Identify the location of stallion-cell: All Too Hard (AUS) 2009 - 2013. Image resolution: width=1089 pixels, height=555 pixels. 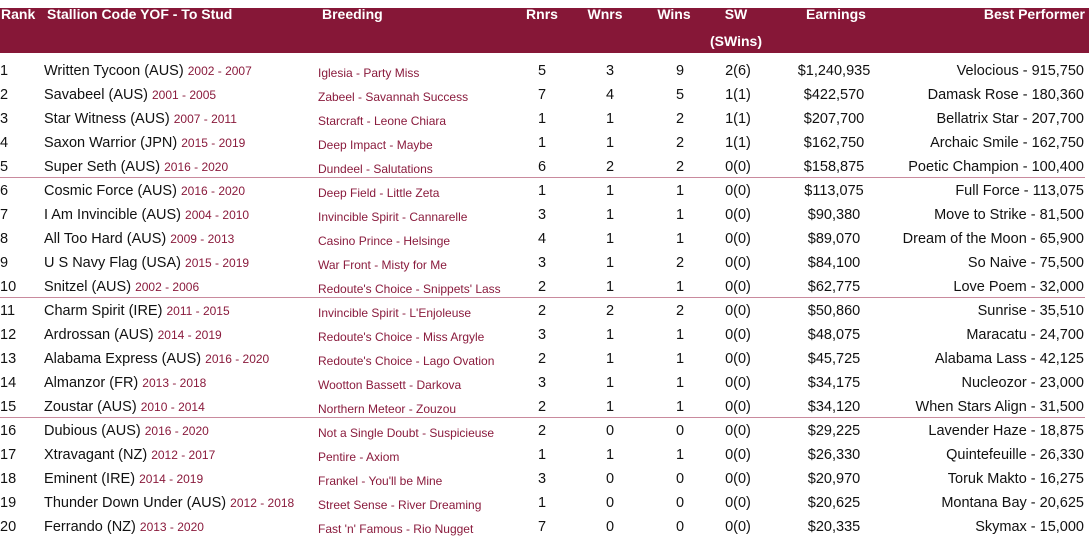
(139, 239).